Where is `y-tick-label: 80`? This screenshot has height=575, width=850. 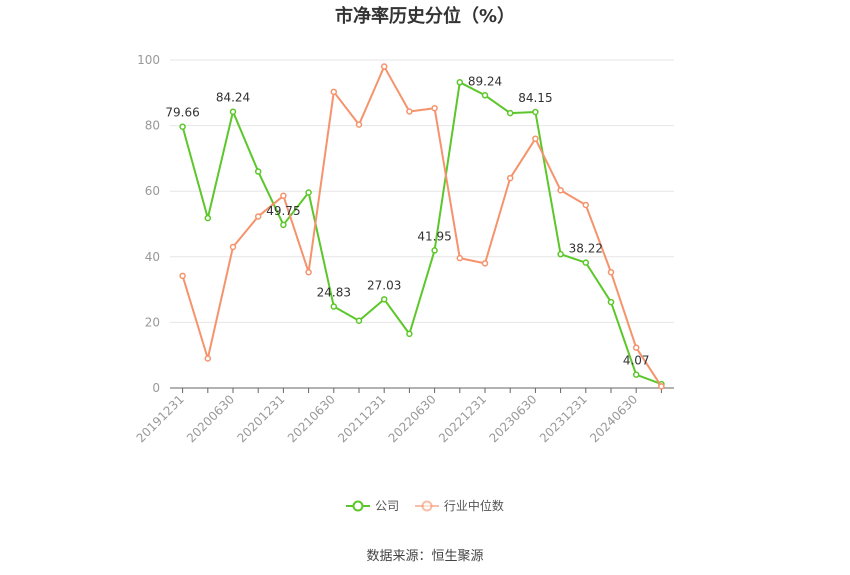
y-tick-label: 80 is located at coordinates (152, 126).